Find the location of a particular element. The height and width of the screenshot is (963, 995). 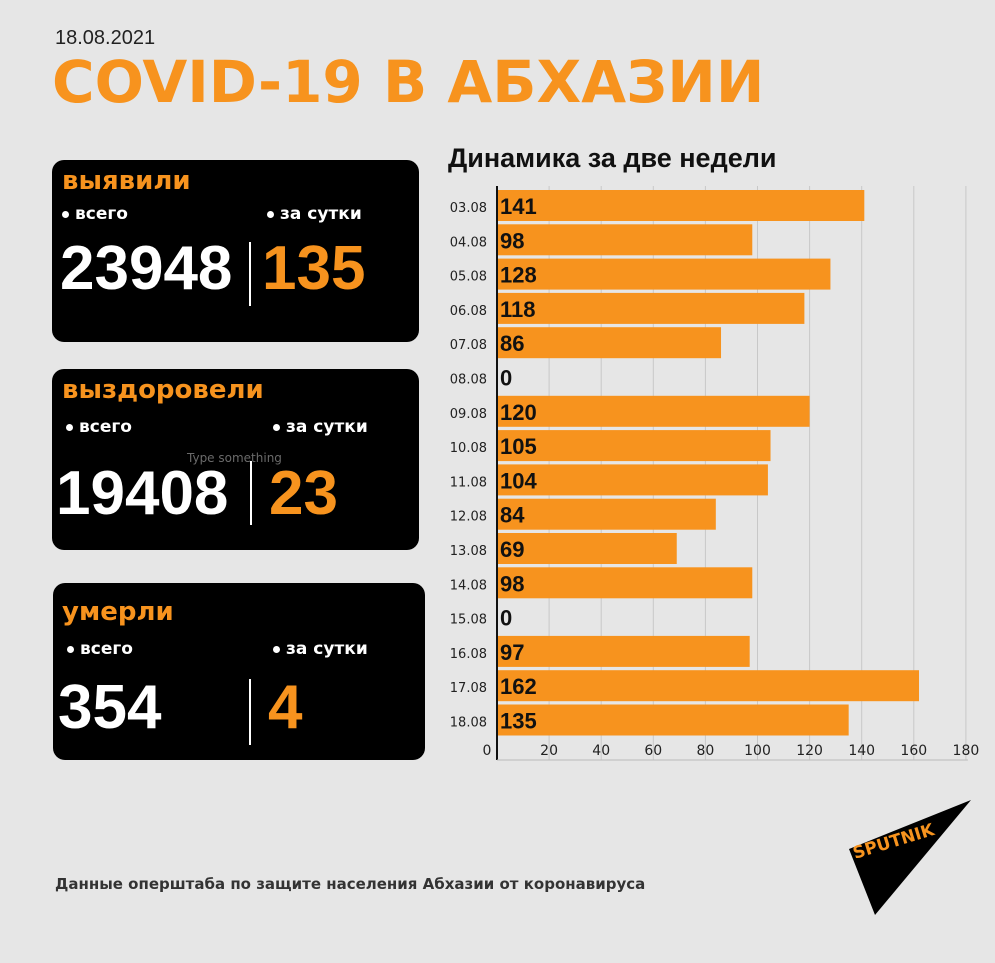

card-deaths-total-label: всего is located at coordinates (100, 649).